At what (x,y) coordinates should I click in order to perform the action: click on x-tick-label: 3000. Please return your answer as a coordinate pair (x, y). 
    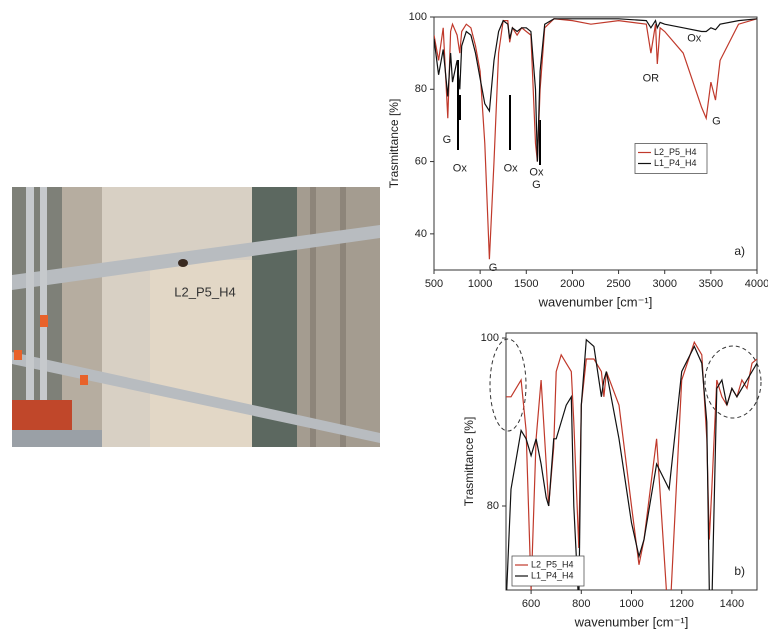
    Looking at the image, I should click on (664, 284).